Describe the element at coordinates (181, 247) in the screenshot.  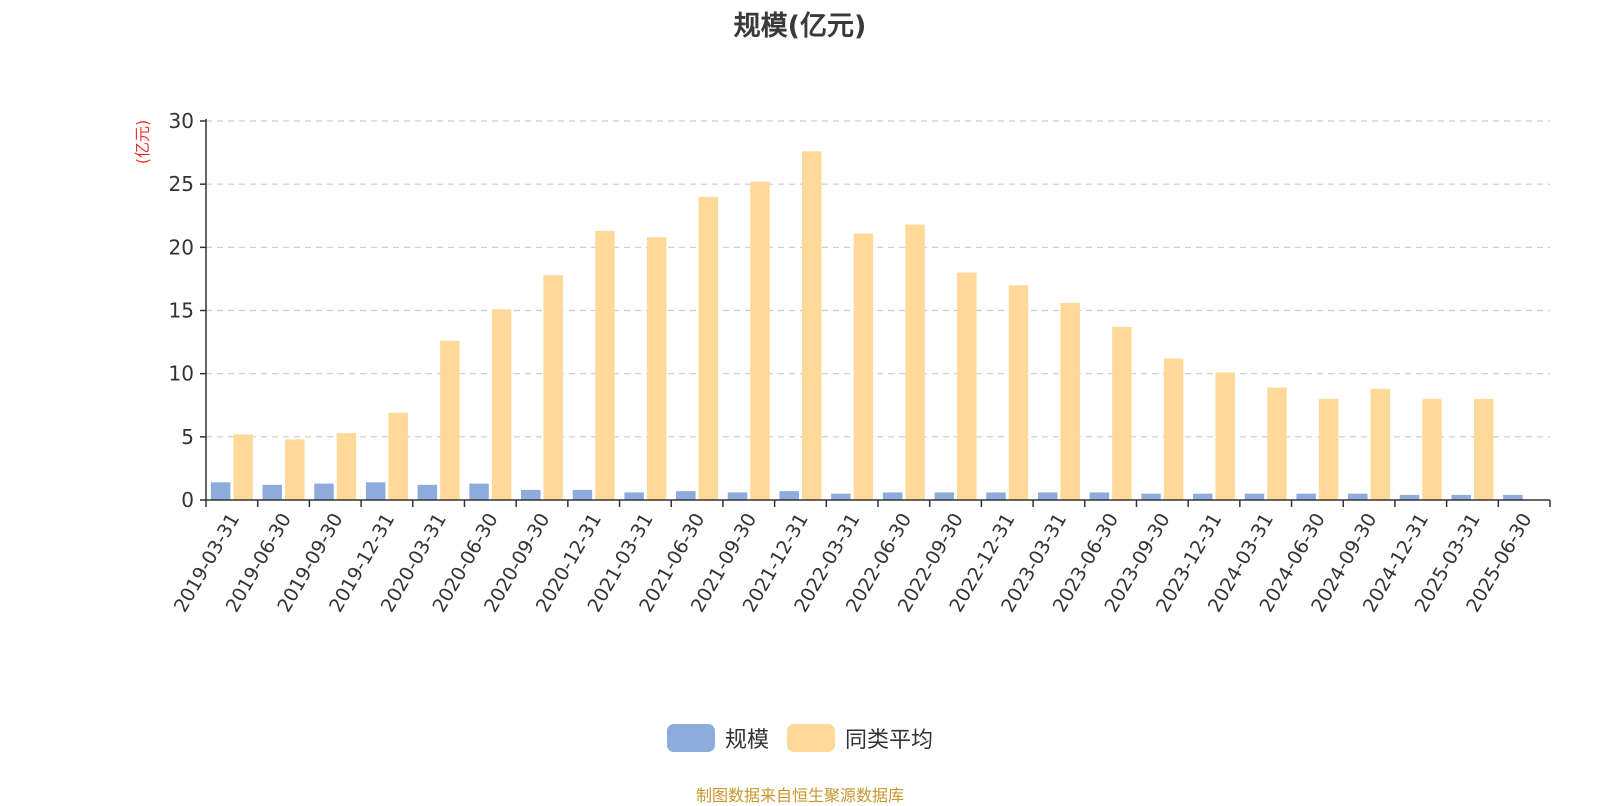
I see `y-tick-label: 20` at that location.